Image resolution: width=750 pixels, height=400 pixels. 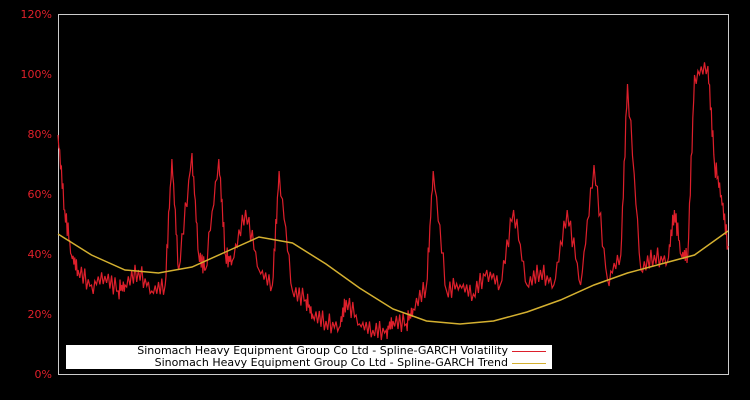 I want to click on legend-swatch-volatility, so click(x=529, y=351).